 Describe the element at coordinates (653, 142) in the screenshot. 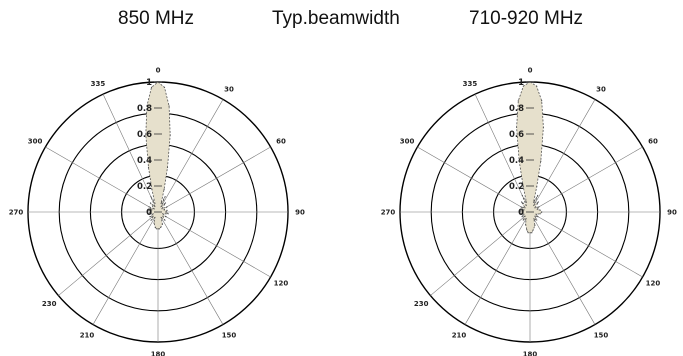

I see `angle-tick-label: 60` at that location.